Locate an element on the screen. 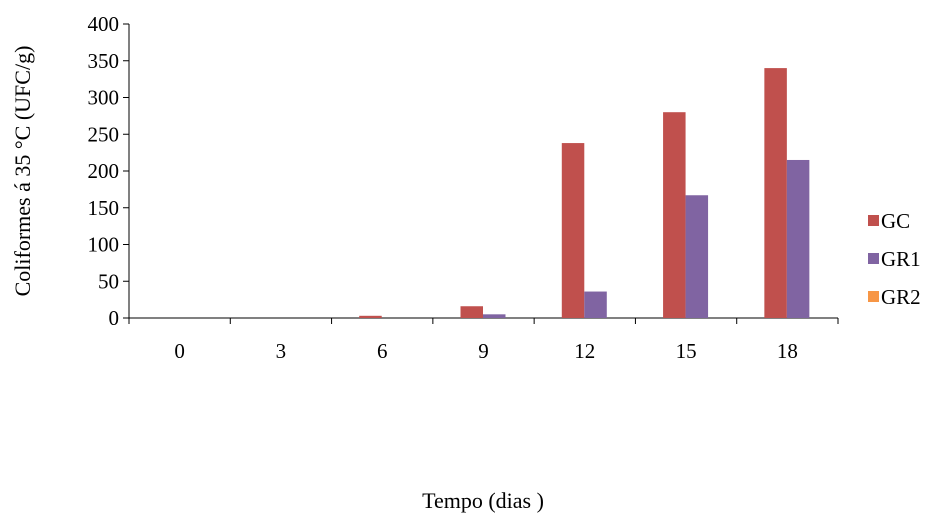 The width and height of the screenshot is (951, 522). legend-swatch-gr1 is located at coordinates (873, 258).